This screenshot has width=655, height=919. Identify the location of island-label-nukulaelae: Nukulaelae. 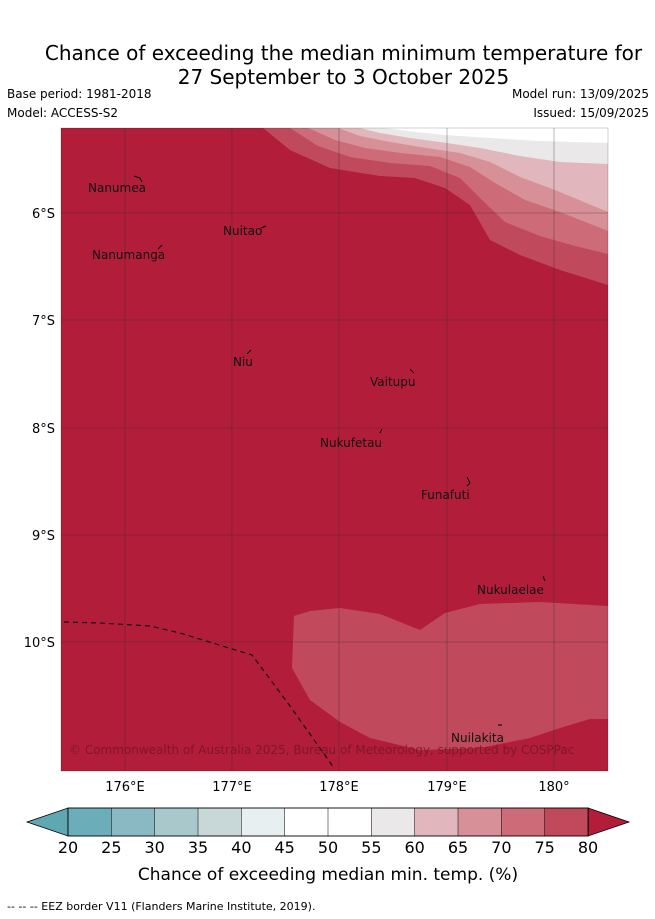
(510, 590).